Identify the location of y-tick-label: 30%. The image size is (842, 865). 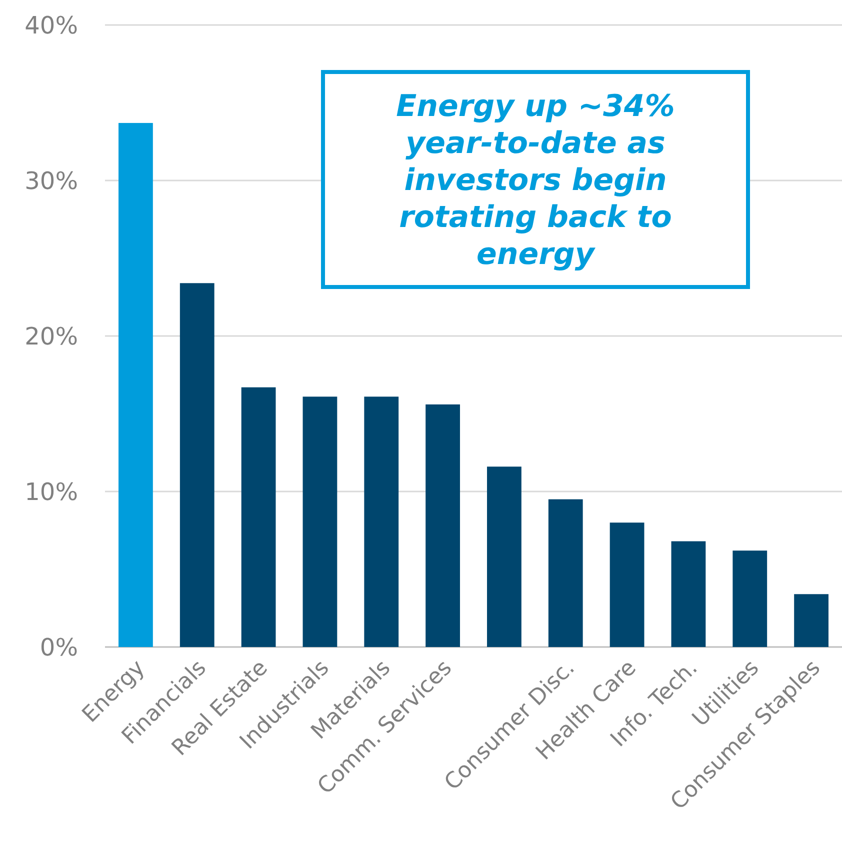
(51, 180).